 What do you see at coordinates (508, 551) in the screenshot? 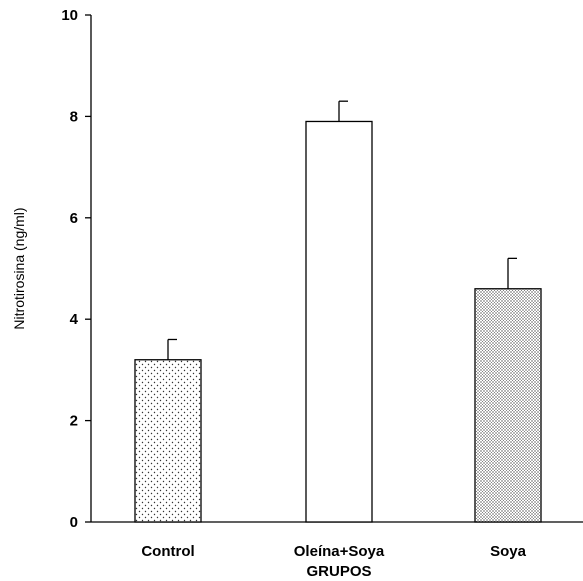
I see `x-tick-label: Soya` at bounding box center [508, 551].